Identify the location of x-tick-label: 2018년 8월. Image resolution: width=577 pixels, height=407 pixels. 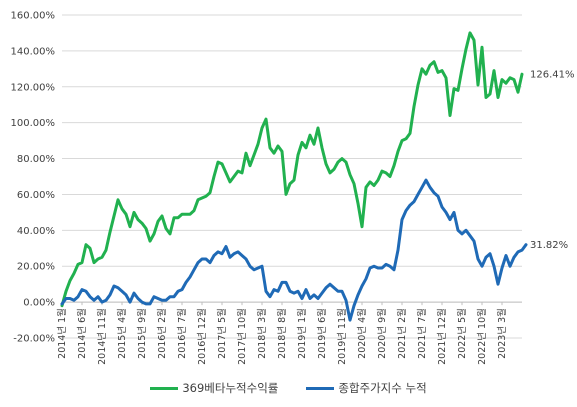
(282, 333).